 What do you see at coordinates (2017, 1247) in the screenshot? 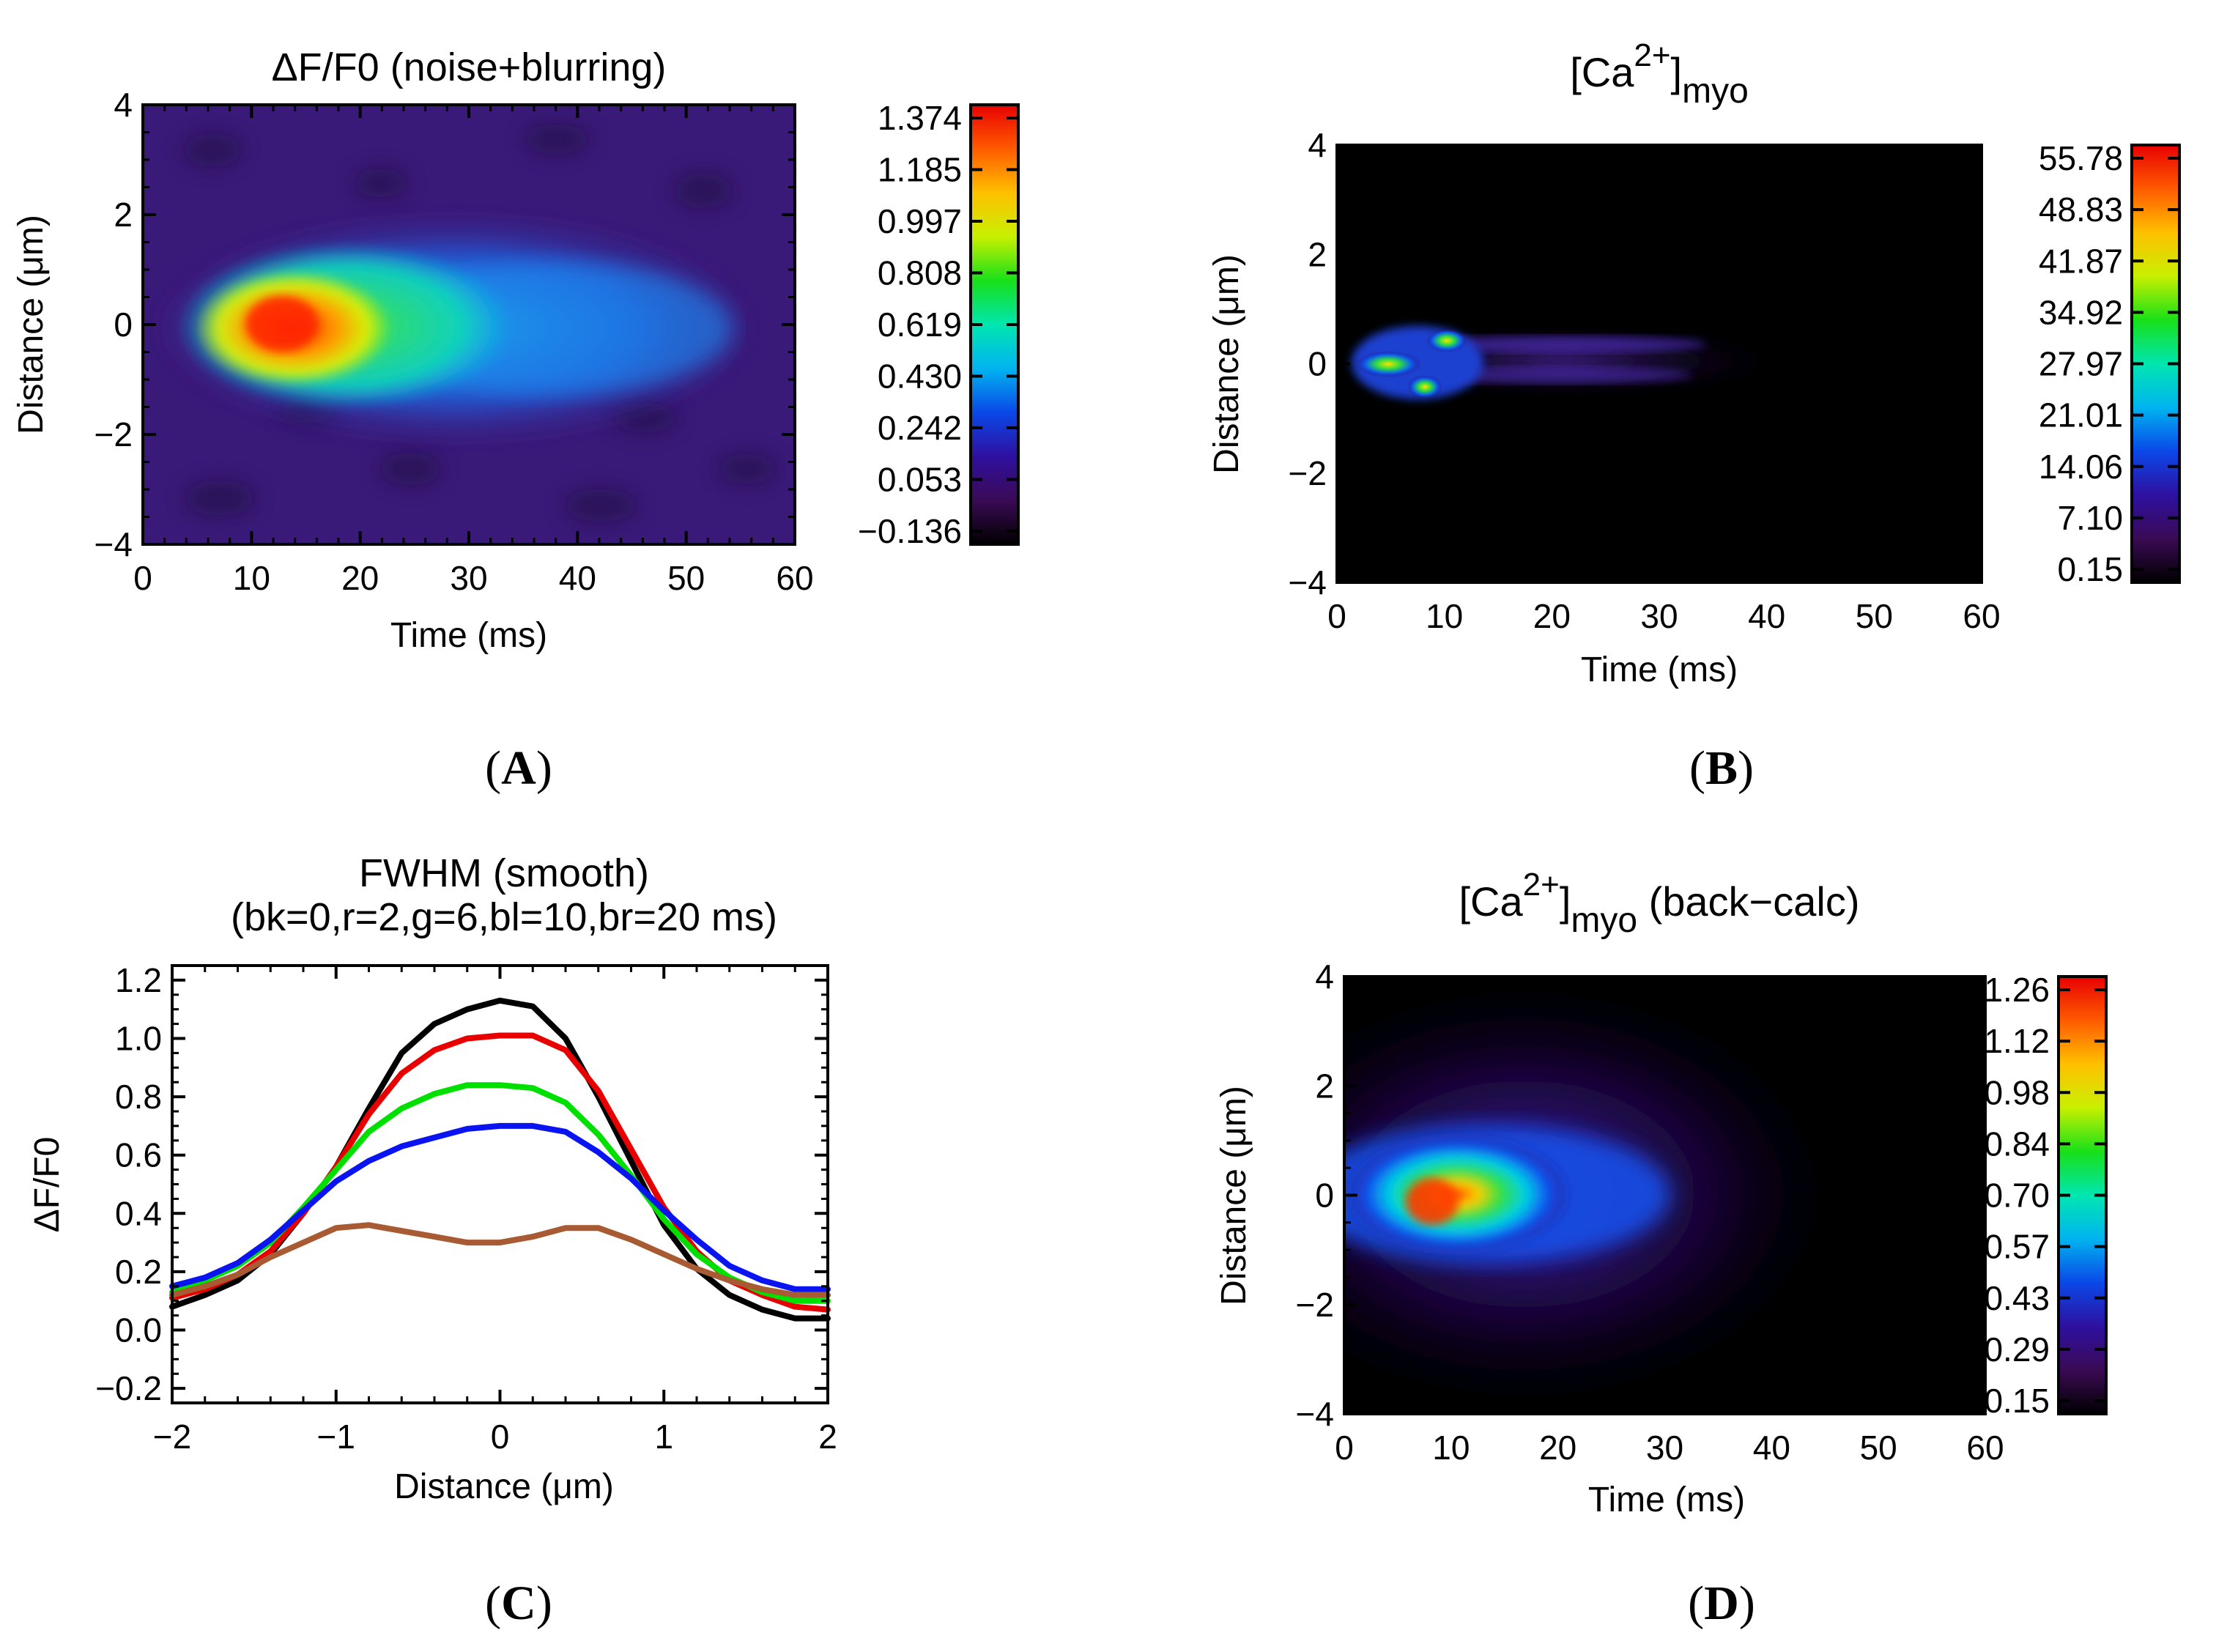
I see `colorbar-tick-label: 0.57` at bounding box center [2017, 1247].